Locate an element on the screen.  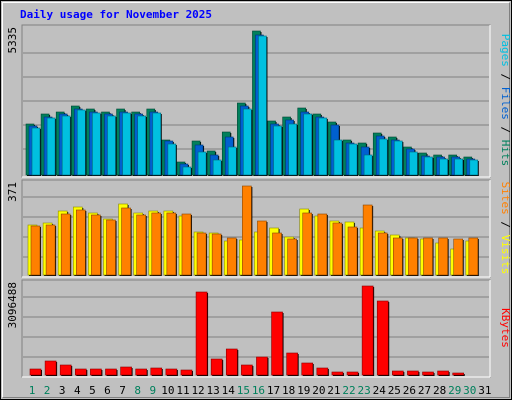
legend-entry: Files is located at coordinates (505, 103).